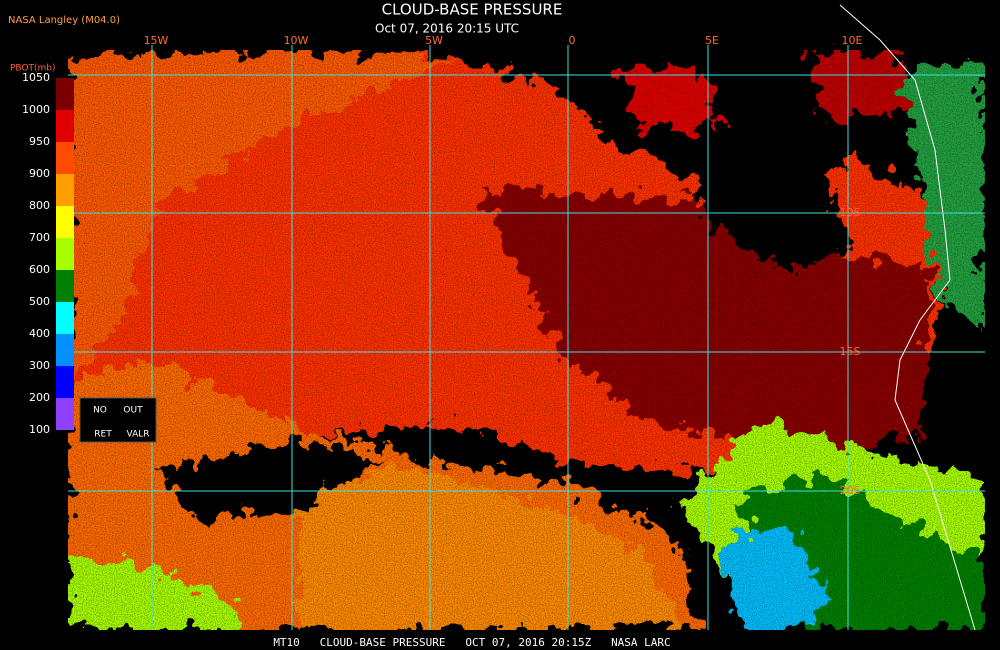  Describe the element at coordinates (434, 40) in the screenshot. I see `longitude-label: 5W` at that location.